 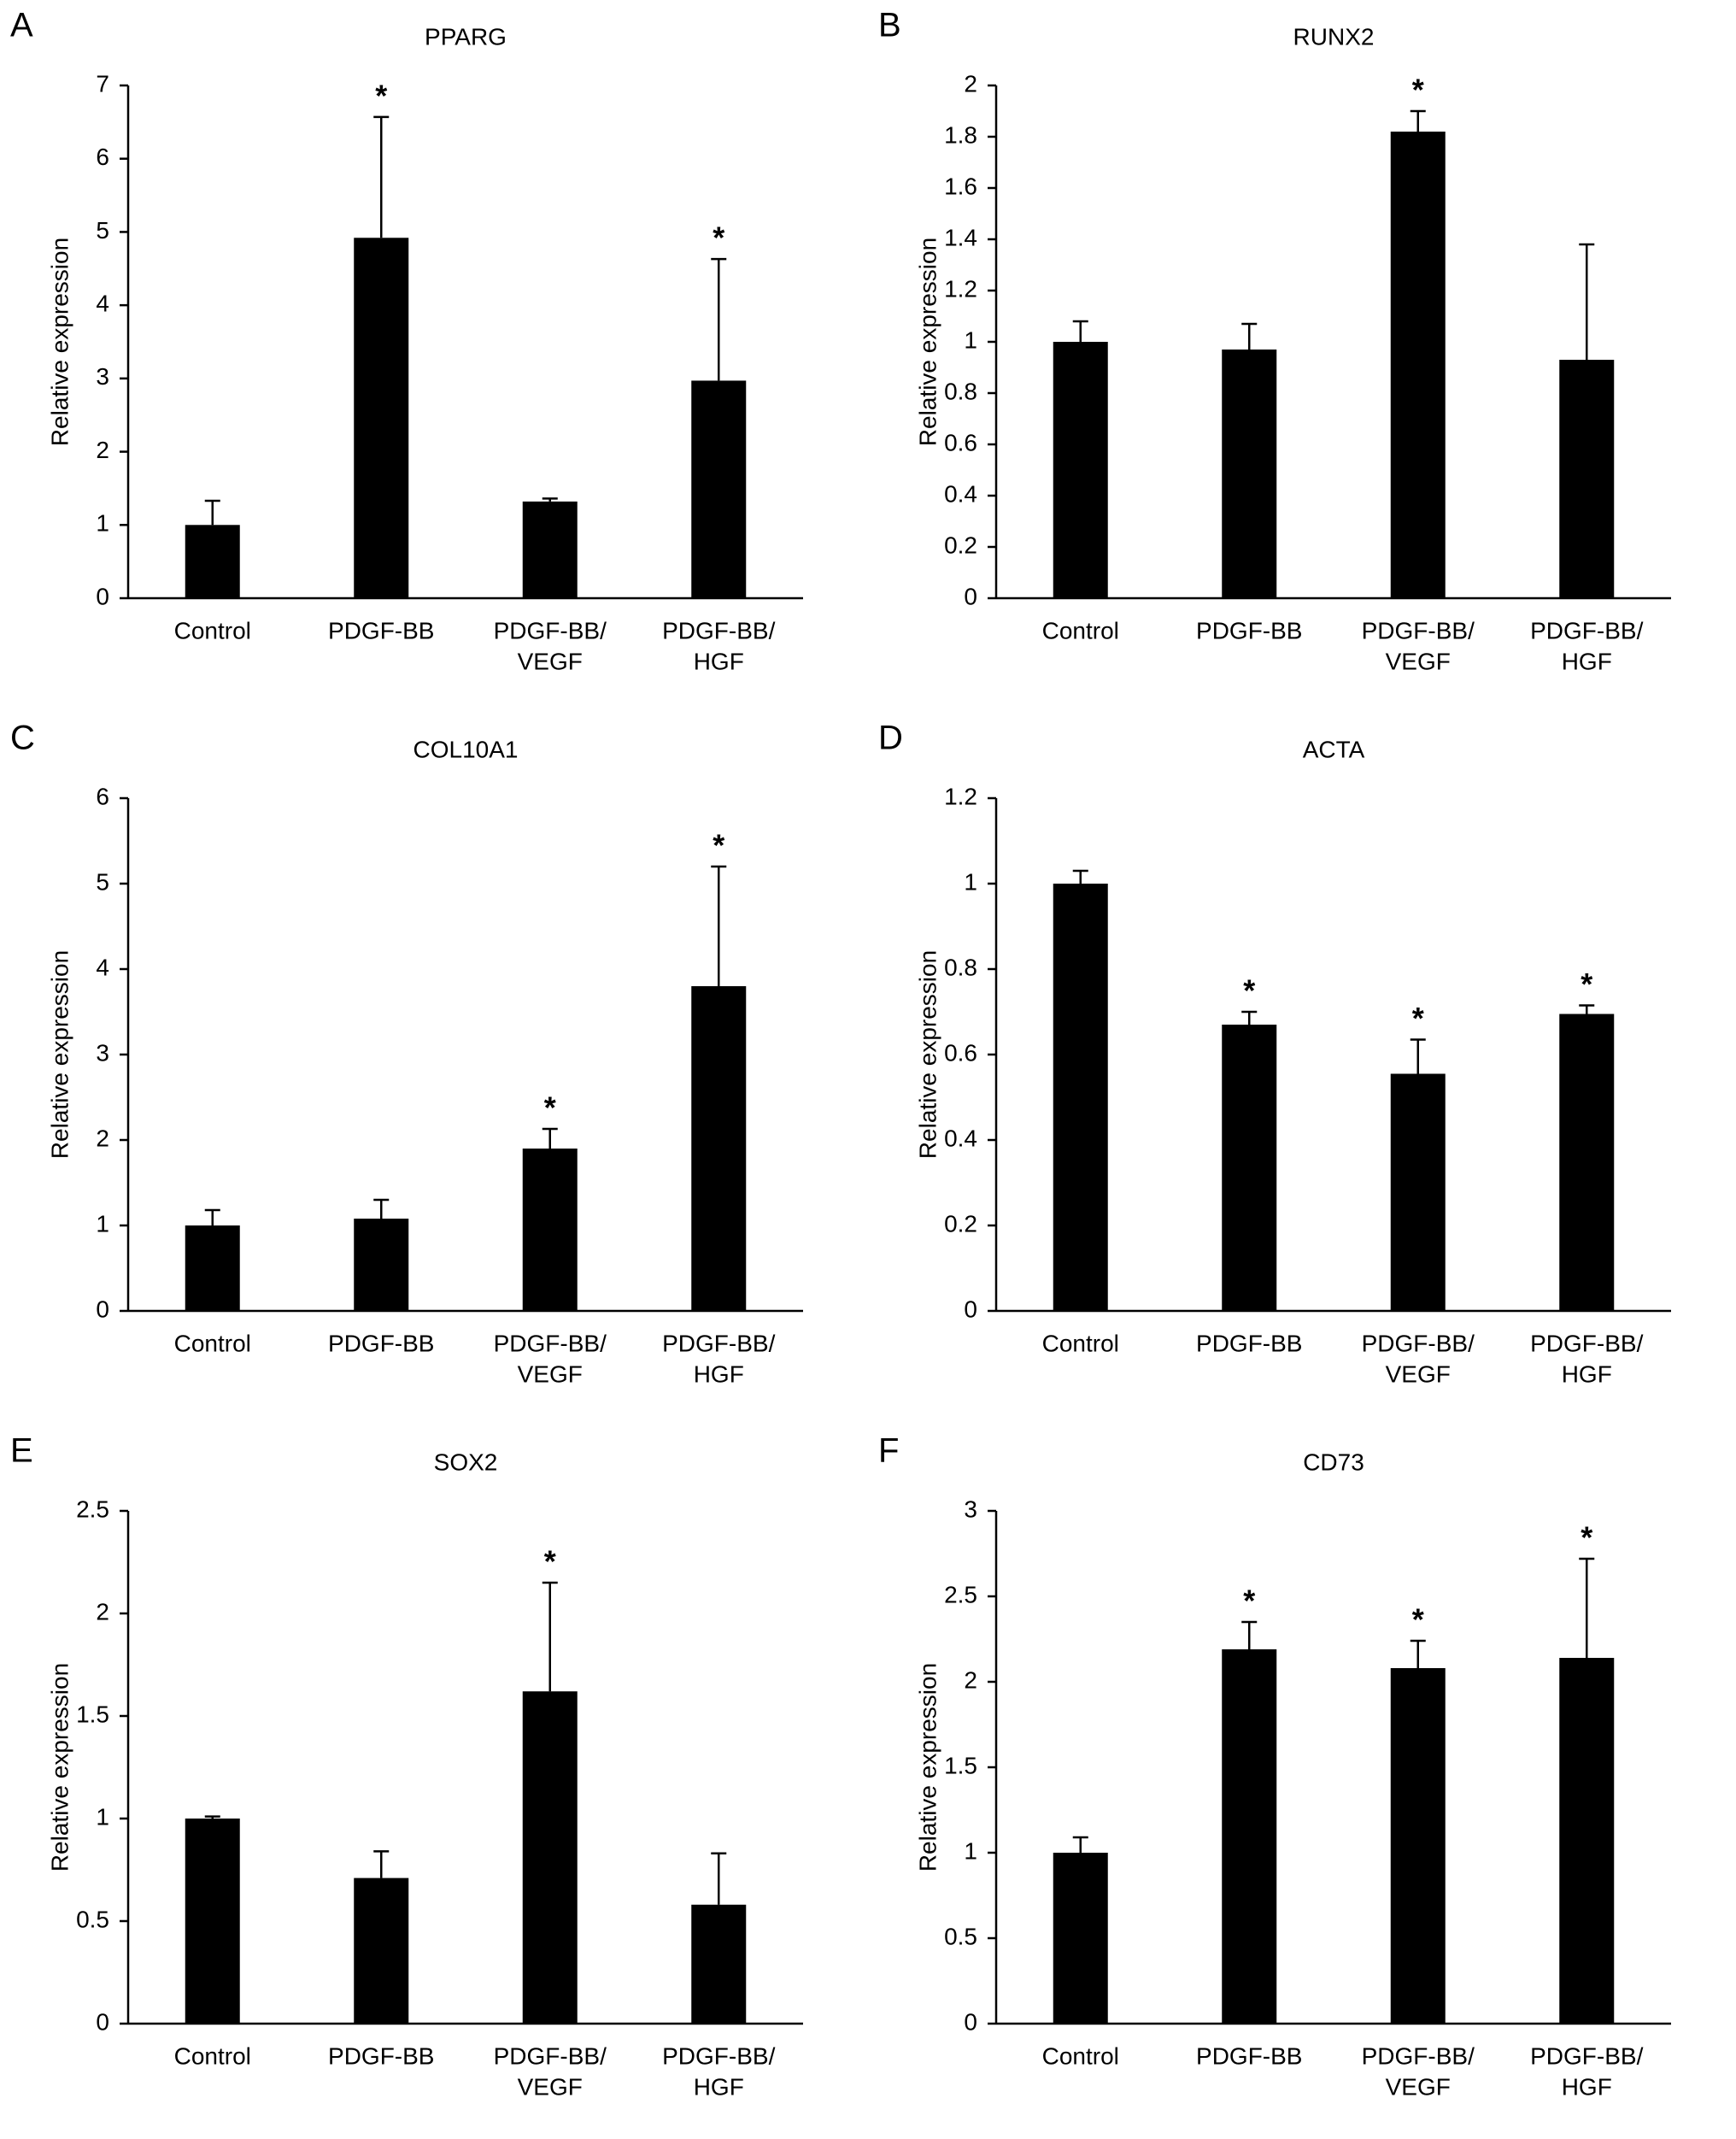 I want to click on chart-title: PPARG, so click(x=466, y=36).